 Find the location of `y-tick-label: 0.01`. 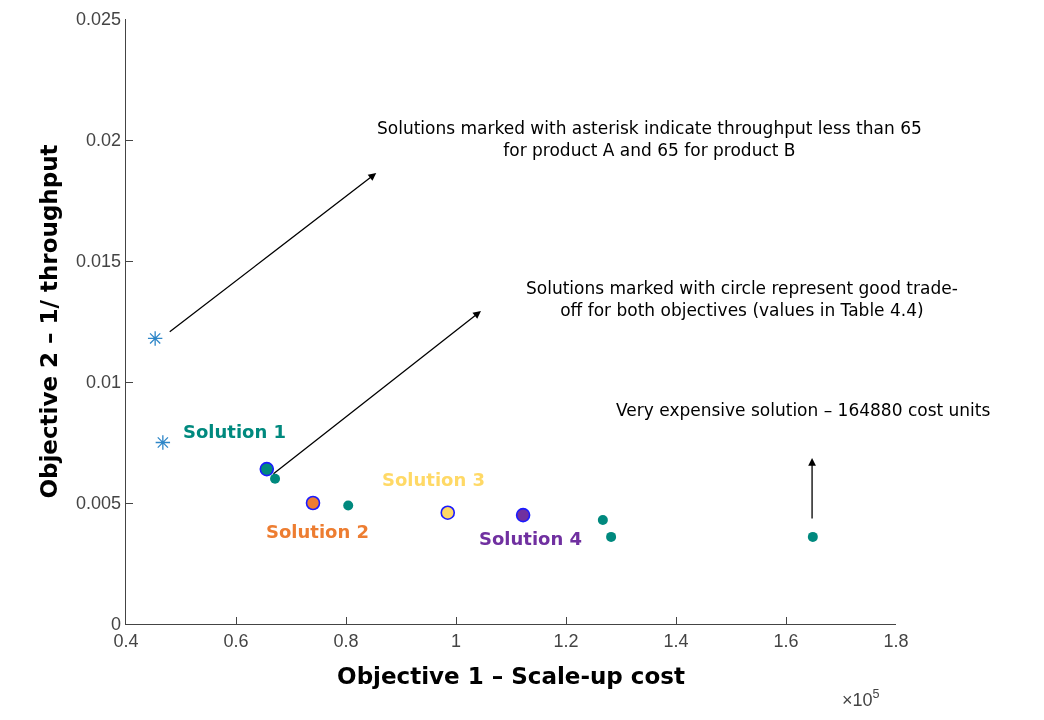

y-tick-label: 0.01 is located at coordinates (104, 382).